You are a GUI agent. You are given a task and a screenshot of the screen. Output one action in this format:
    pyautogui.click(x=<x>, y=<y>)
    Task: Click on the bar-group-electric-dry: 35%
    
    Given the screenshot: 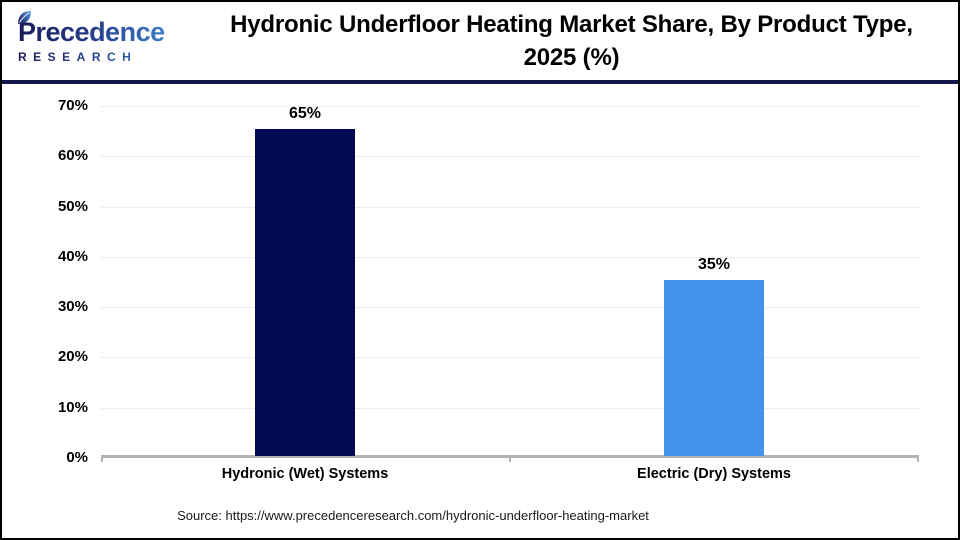 What is the action you would take?
    pyautogui.click(x=714, y=356)
    